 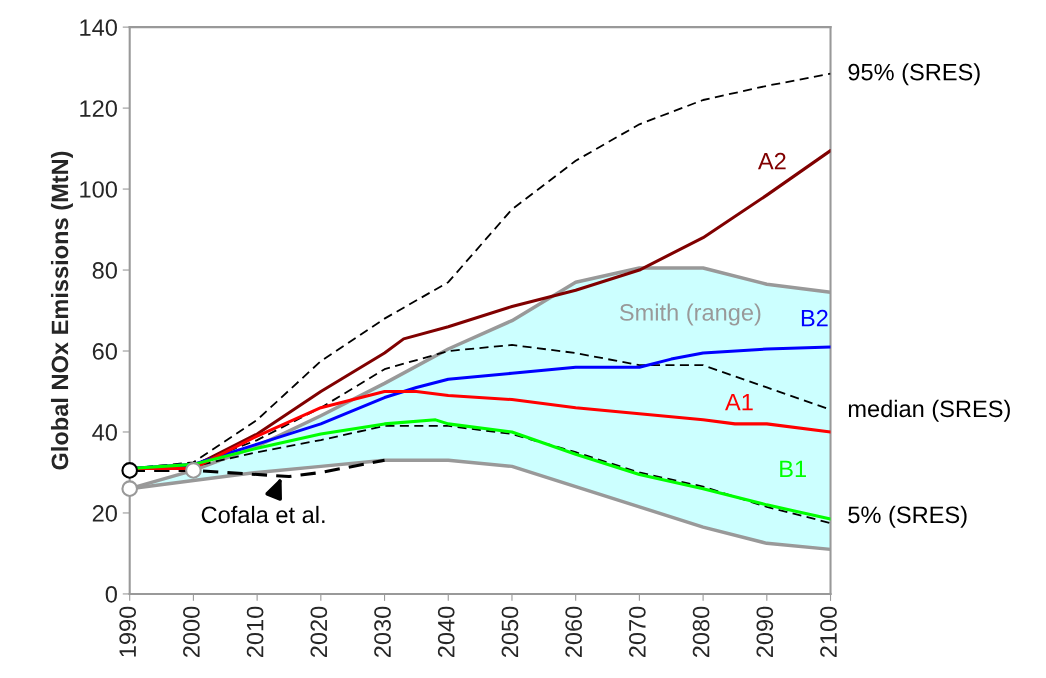 What do you see at coordinates (929, 410) in the screenshot?
I see `series-label: median (SRES)` at bounding box center [929, 410].